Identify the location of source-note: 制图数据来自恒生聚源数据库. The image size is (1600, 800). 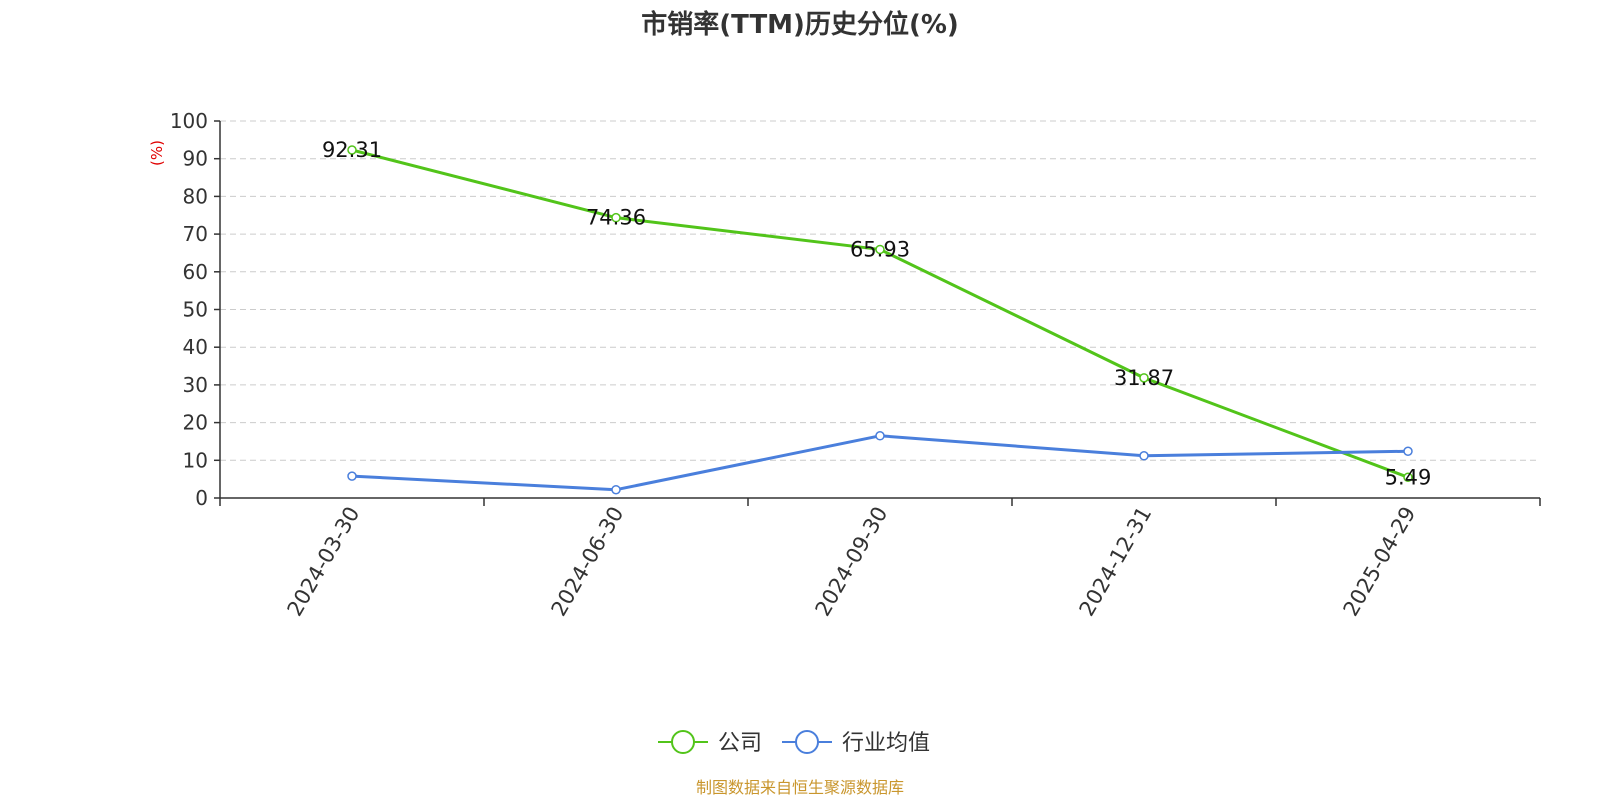
(800, 787).